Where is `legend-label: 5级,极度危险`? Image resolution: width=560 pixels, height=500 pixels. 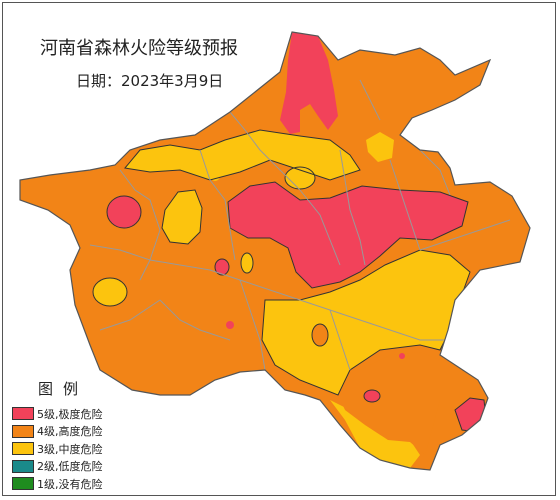
legend-label: 5级,极度危险 is located at coordinates (70, 414).